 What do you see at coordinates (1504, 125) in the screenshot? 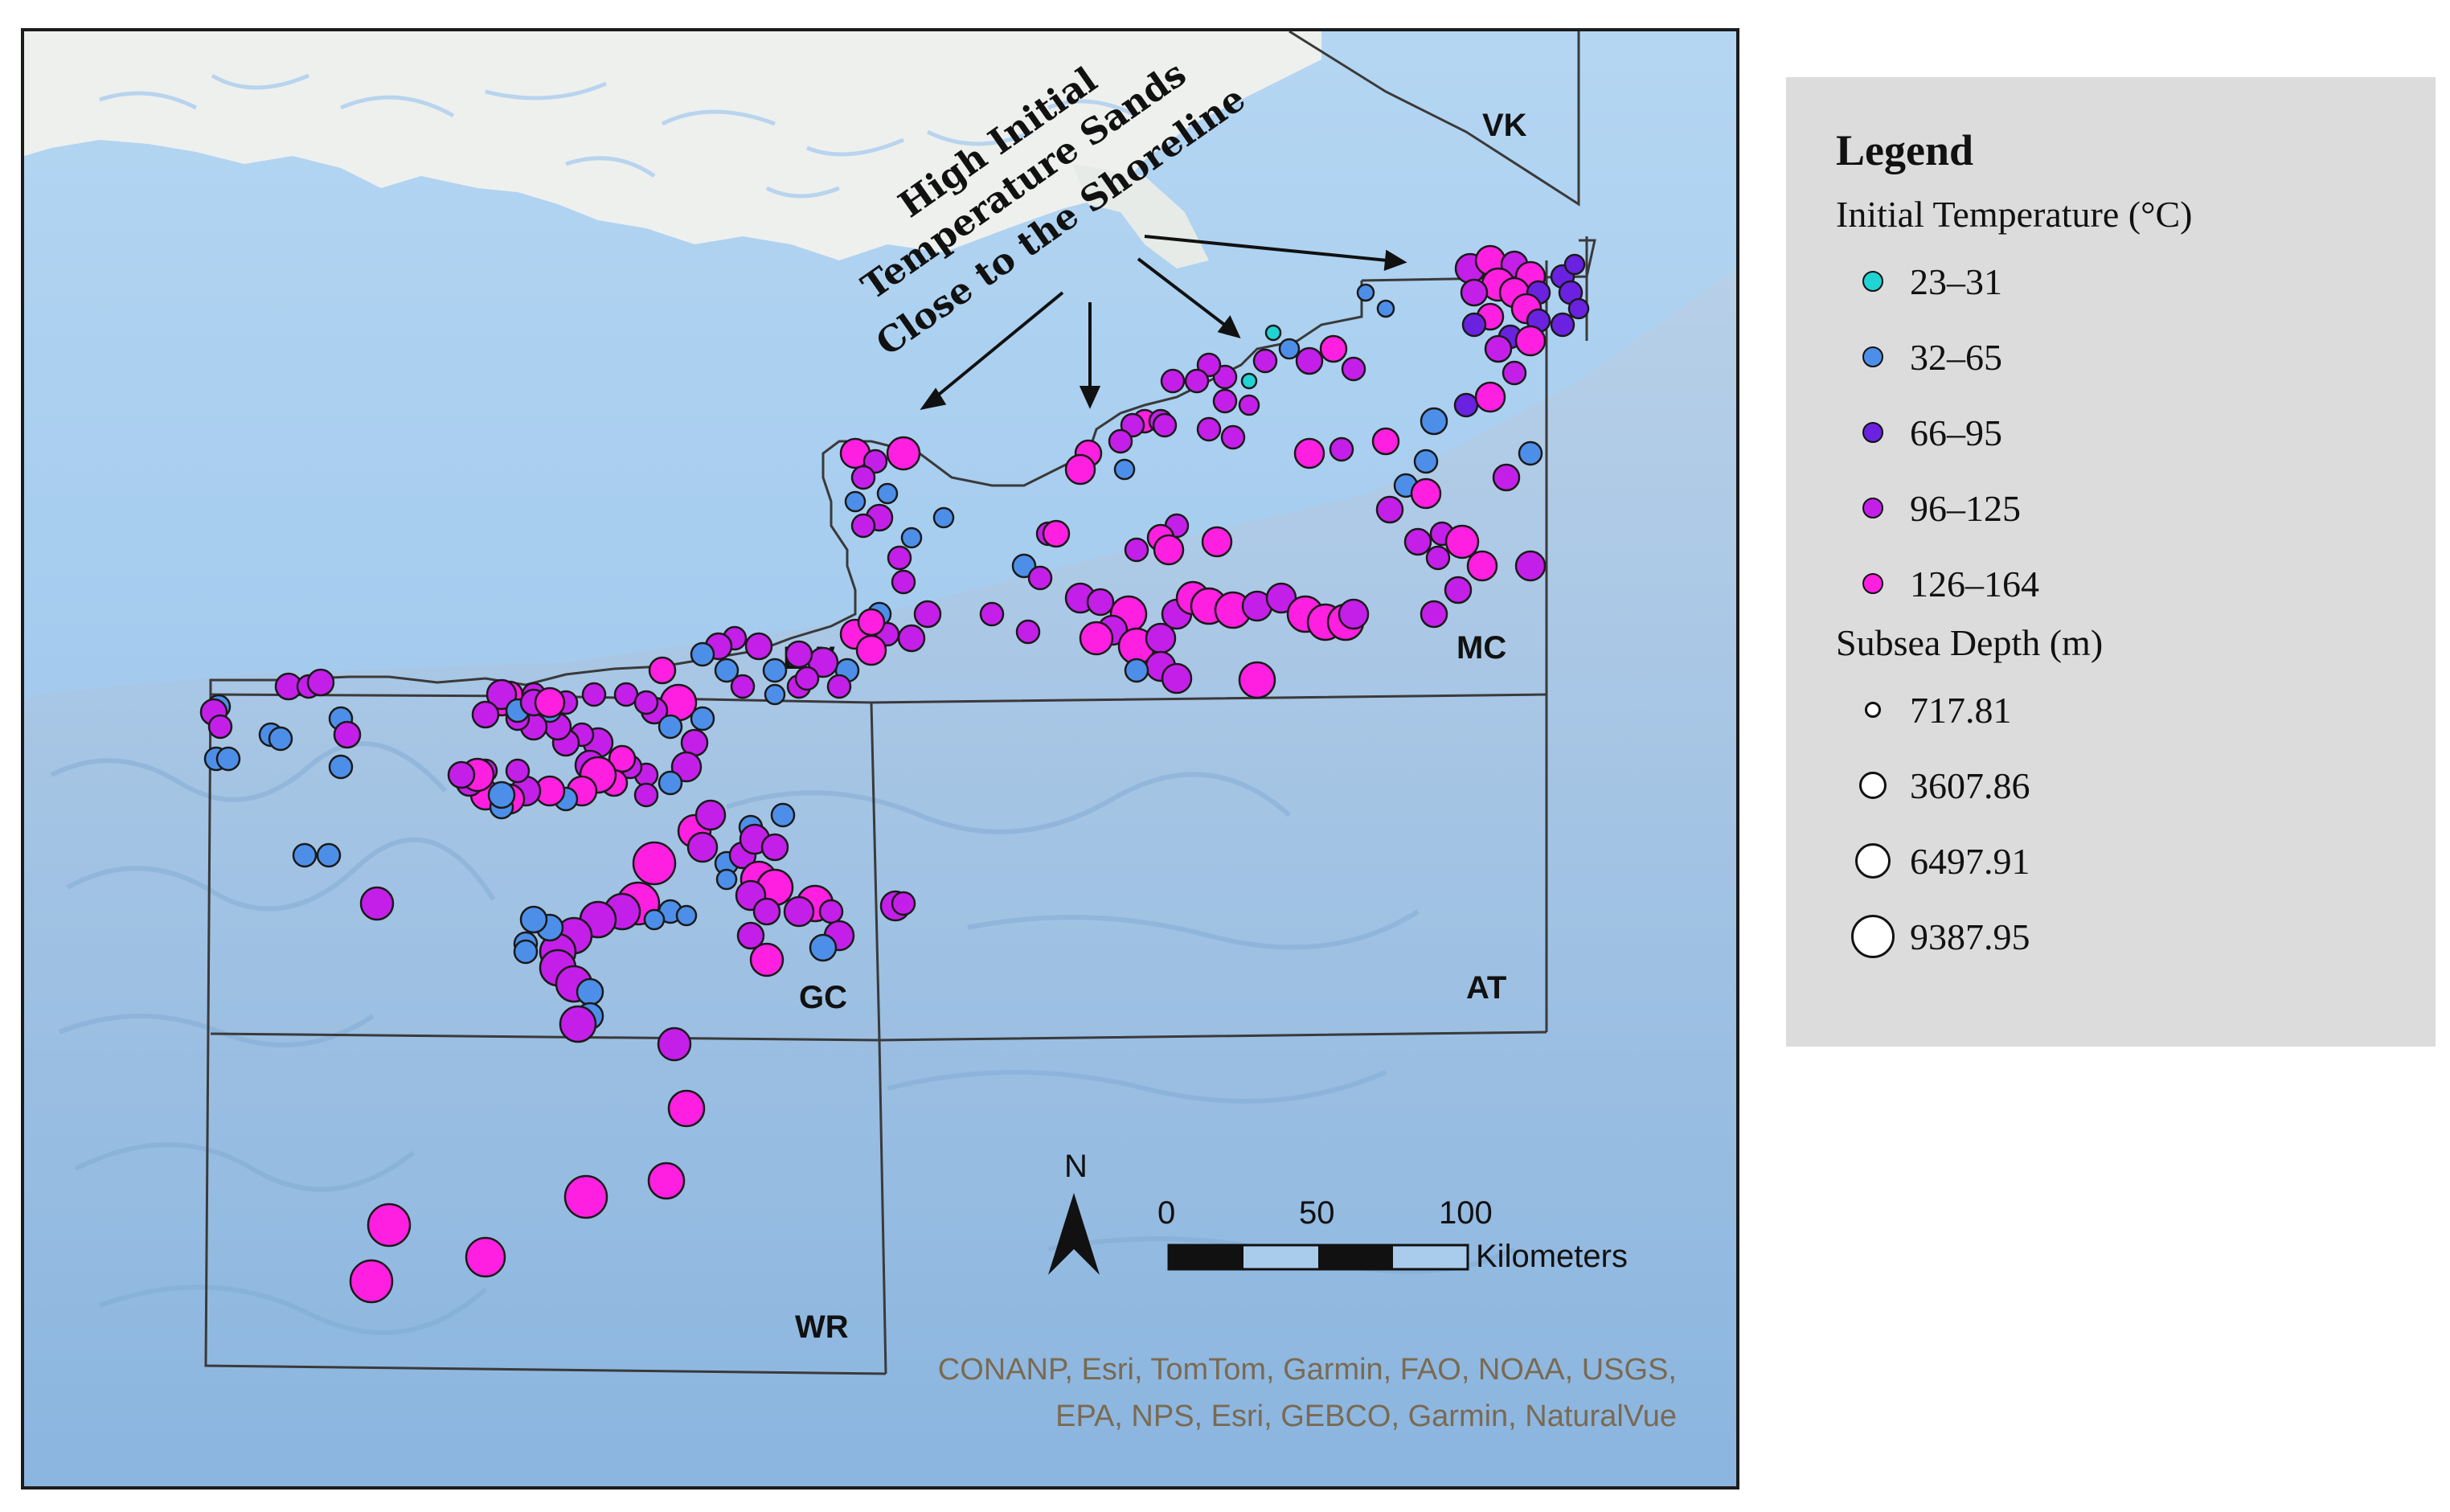
I see `area-label-vk: VK` at bounding box center [1504, 125].